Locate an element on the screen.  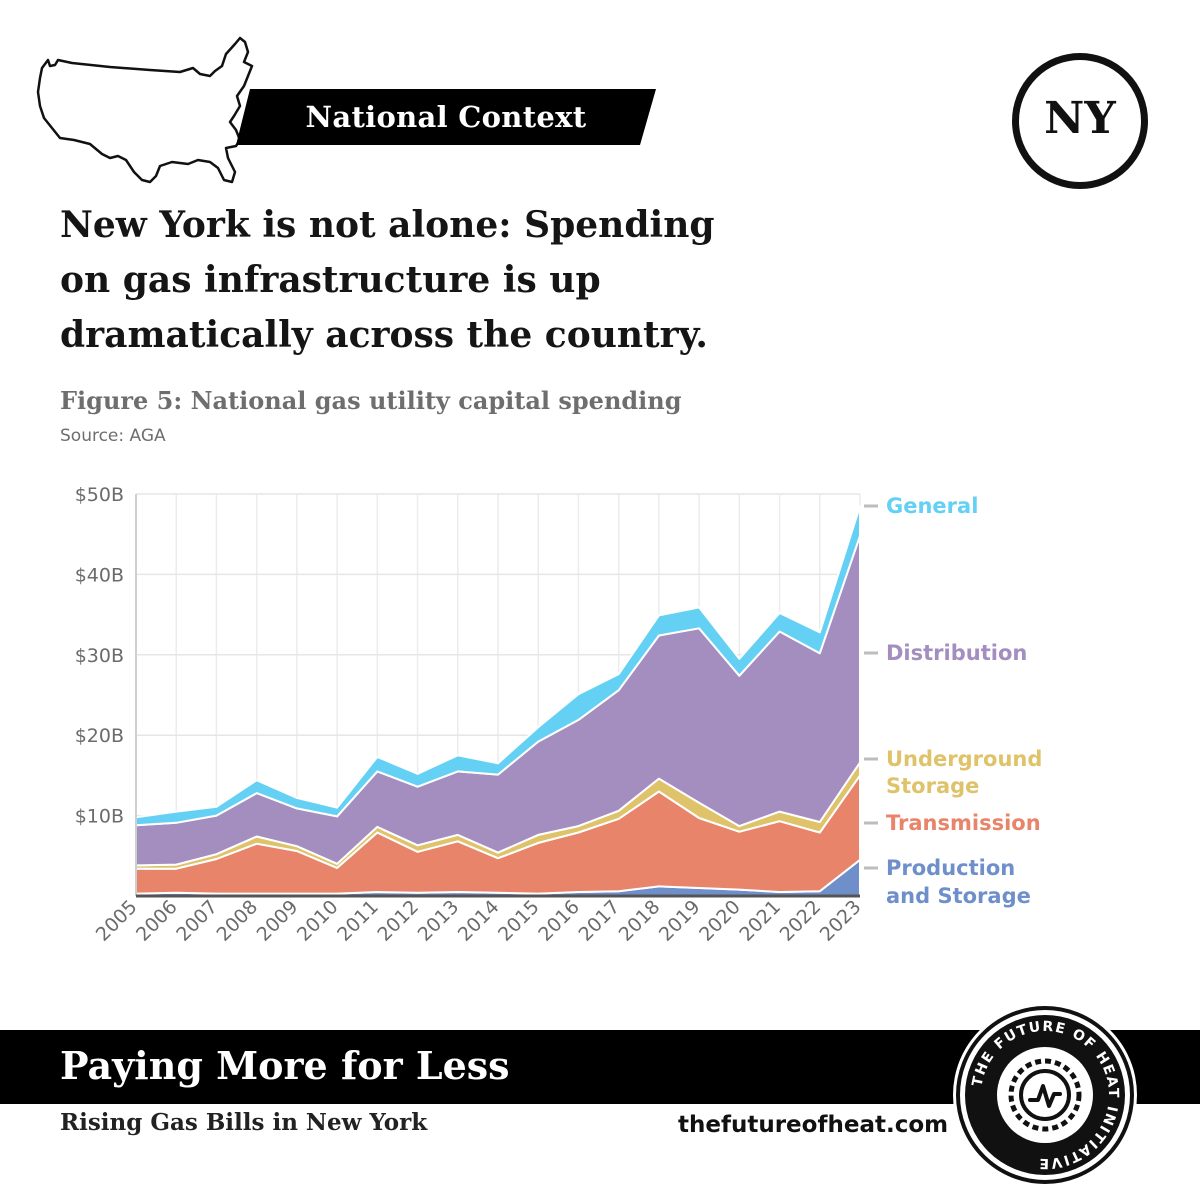
x-tick-label: 2022 is located at coordinates (801, 921).